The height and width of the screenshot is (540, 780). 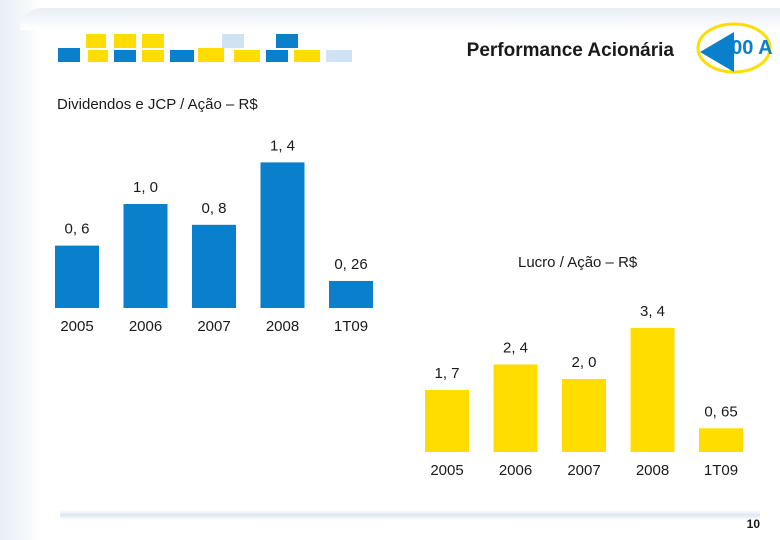 What do you see at coordinates (652, 470) in the screenshot?
I see `profit-category-label-2008: 2008` at bounding box center [652, 470].